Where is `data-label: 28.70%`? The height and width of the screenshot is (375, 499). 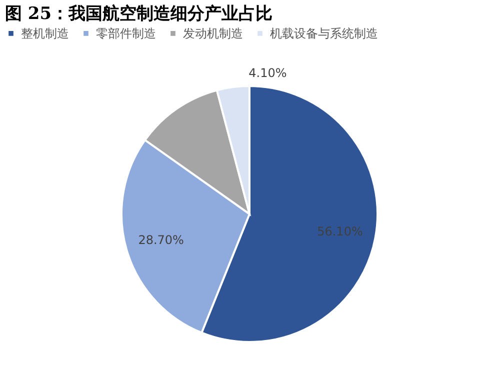
data-label: 28.70% is located at coordinates (161, 239).